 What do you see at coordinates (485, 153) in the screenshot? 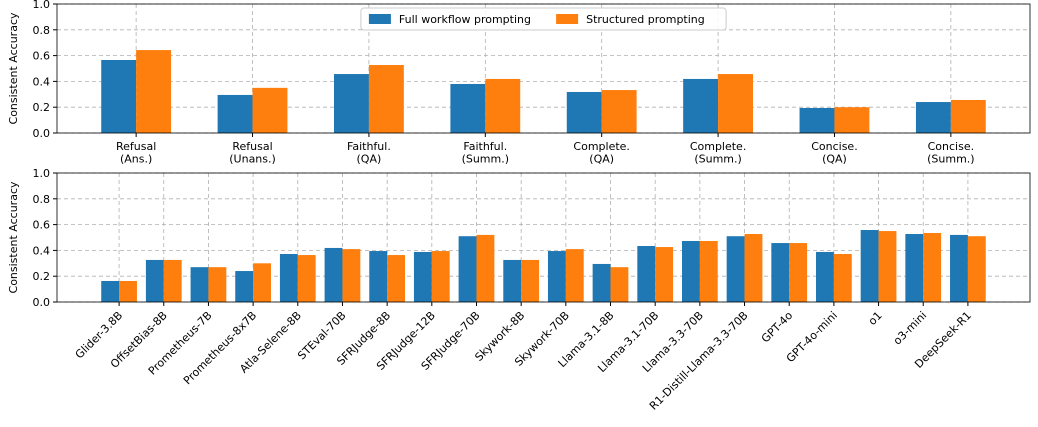
I see `x-tick-label: Faithful. (Summ.)` at bounding box center [485, 153].